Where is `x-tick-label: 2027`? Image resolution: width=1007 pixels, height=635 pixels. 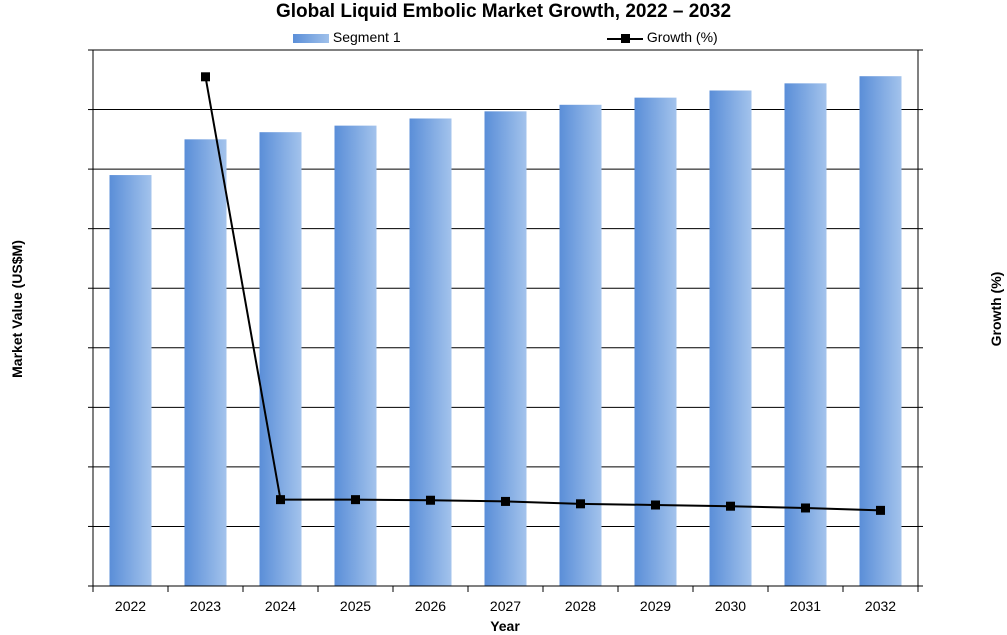
x-tick-label: 2027 is located at coordinates (505, 606).